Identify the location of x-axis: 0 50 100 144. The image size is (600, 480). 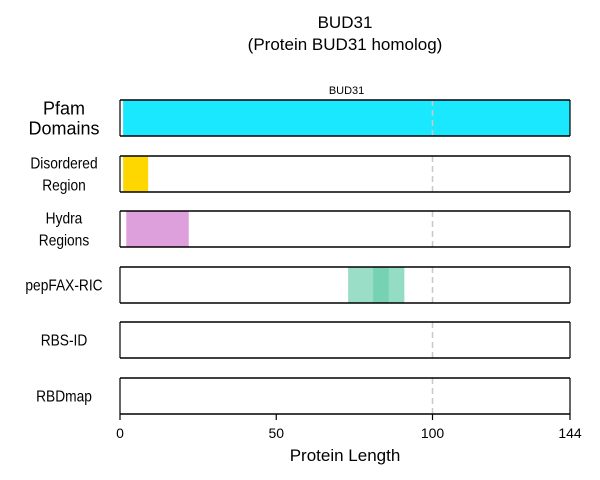
(349, 427).